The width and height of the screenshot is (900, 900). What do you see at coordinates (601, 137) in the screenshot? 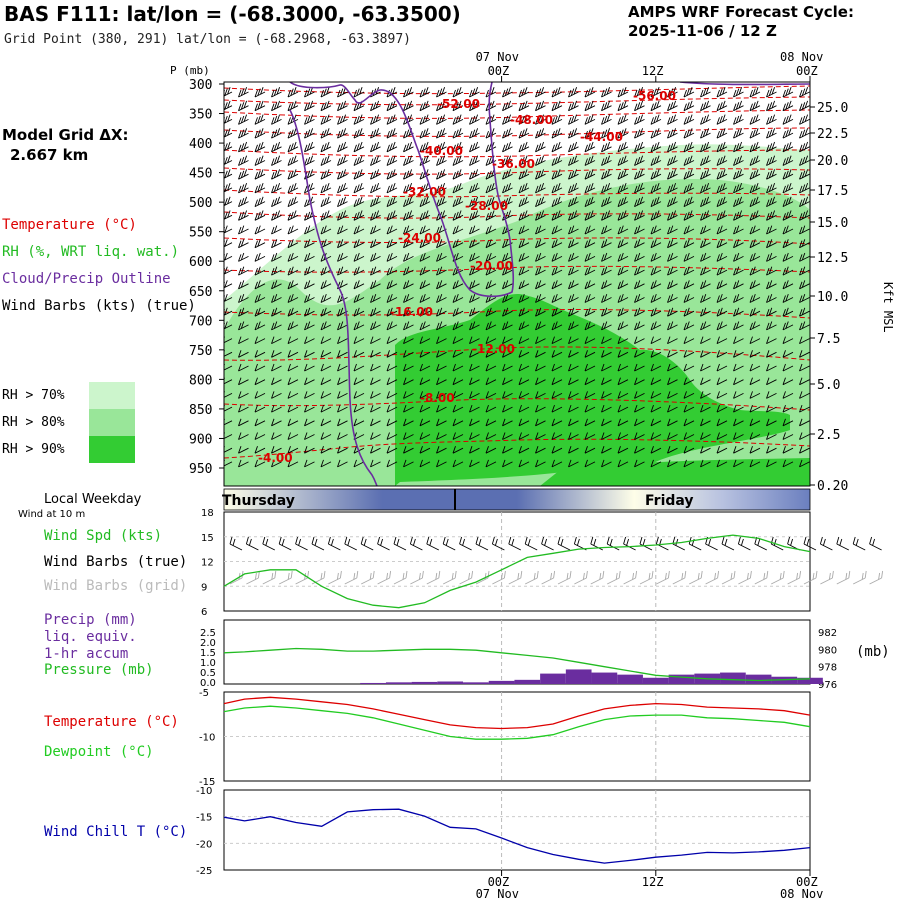
I see `temperature-contour-label: -44.00` at bounding box center [601, 137].